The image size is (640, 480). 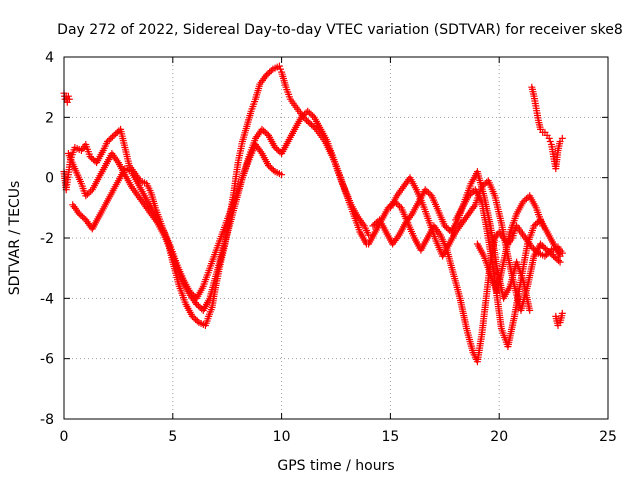 I want to click on series-track-j, so click(x=66, y=97).